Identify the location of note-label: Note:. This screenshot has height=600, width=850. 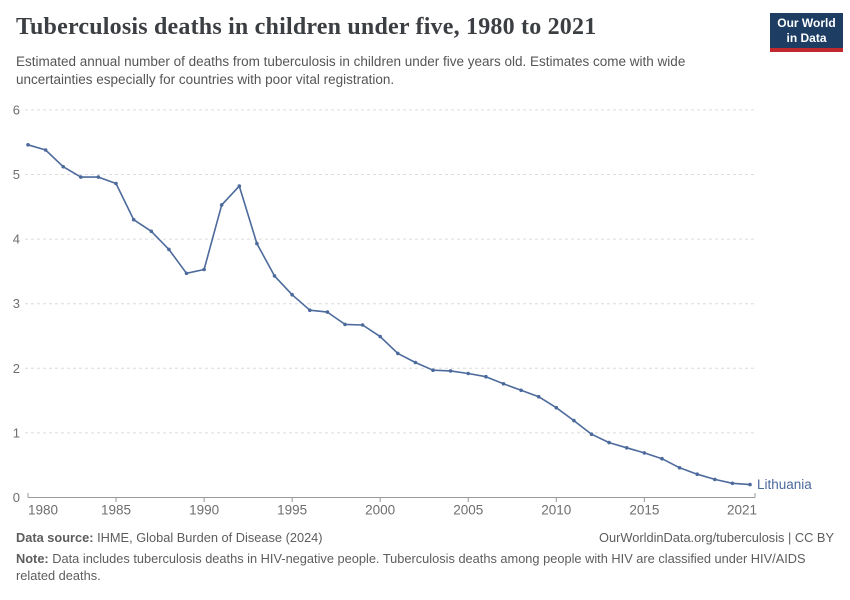
(32, 558).